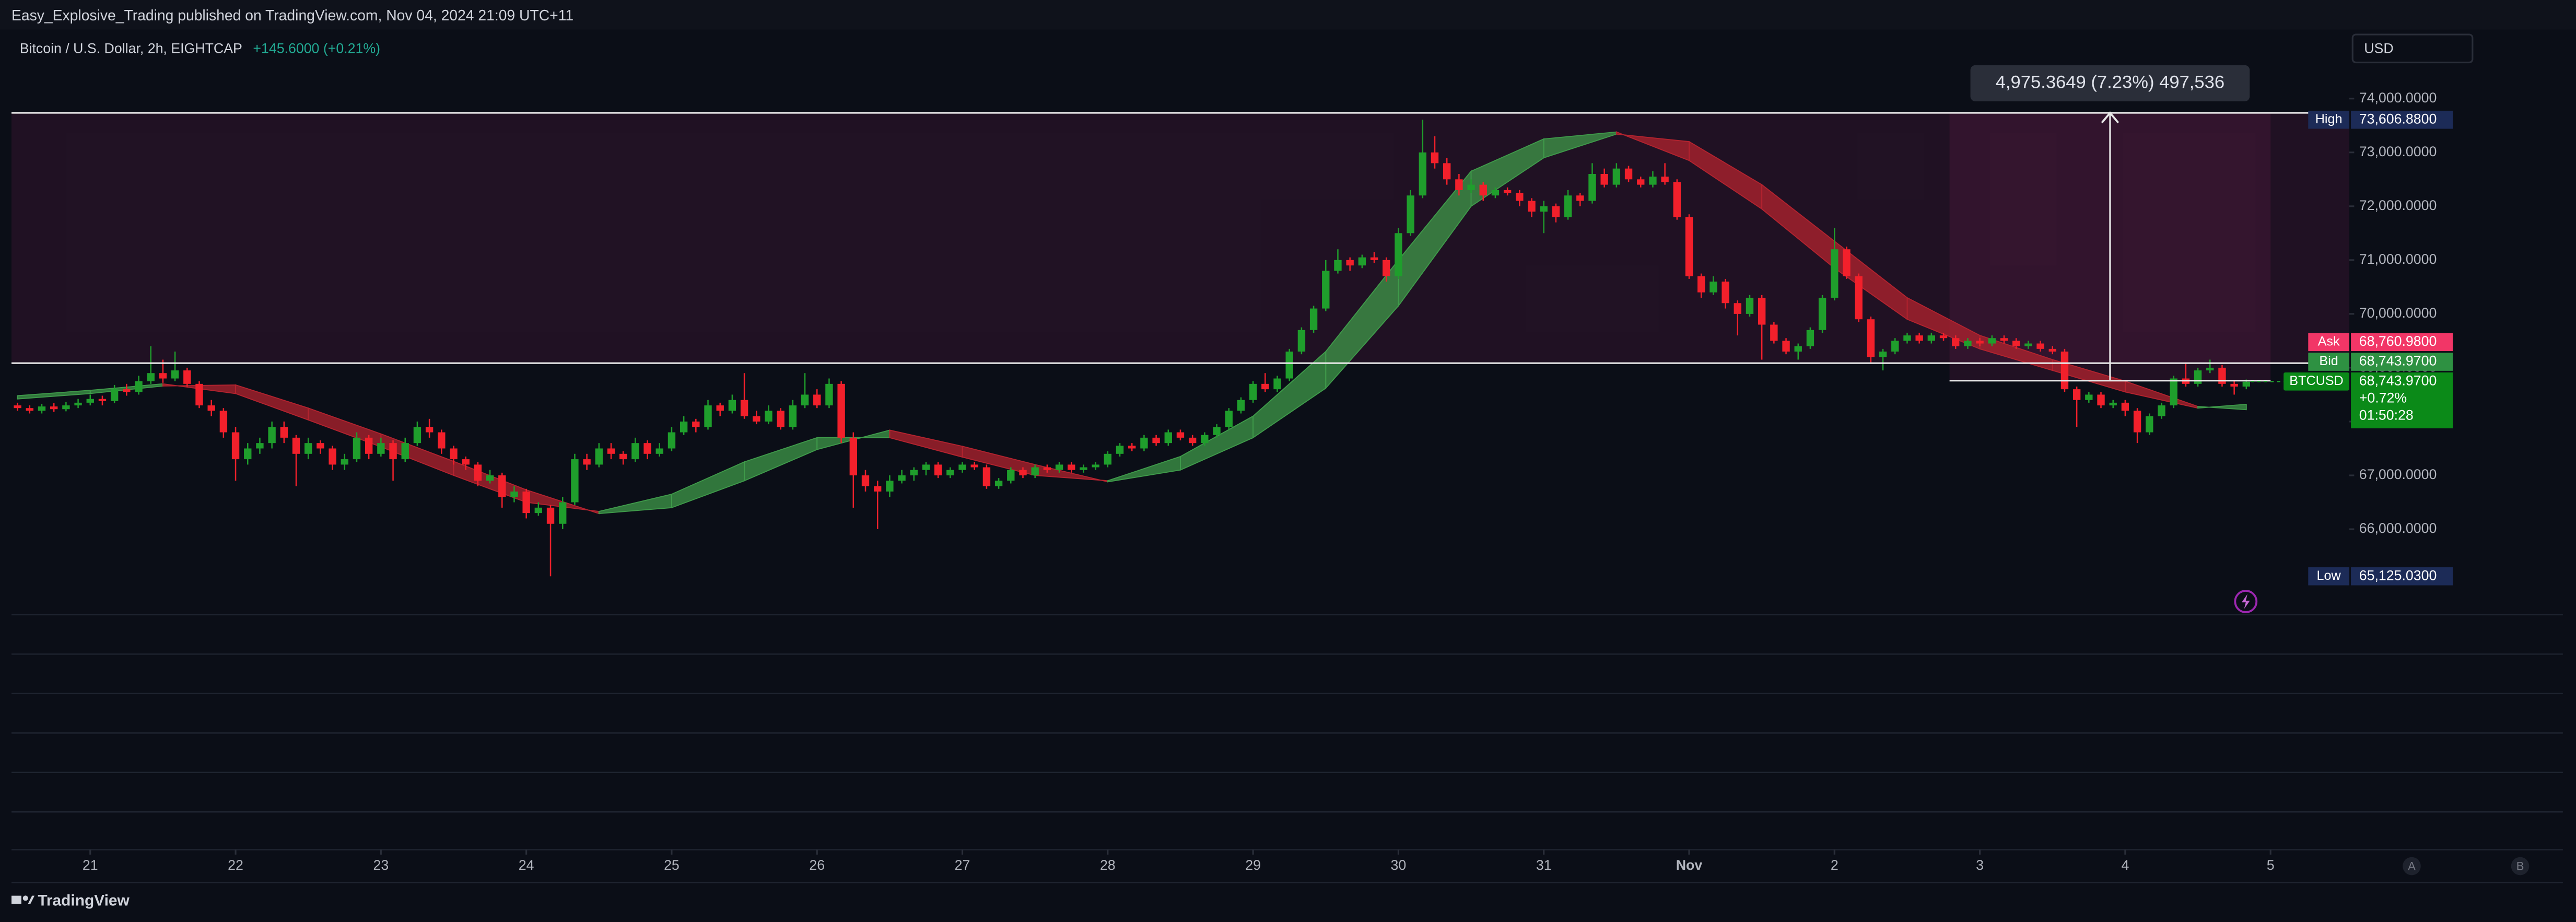 The width and height of the screenshot is (2576, 922). Describe the element at coordinates (2398, 151) in the screenshot. I see `y-tick-label: 73,000.0000` at that location.